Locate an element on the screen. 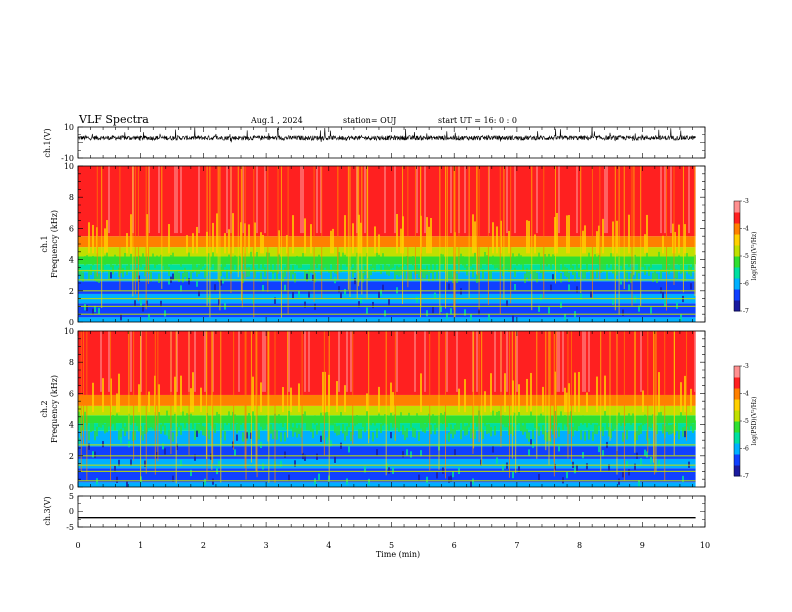 The image size is (792, 612). y-tick-label: 10 is located at coordinates (69, 331).